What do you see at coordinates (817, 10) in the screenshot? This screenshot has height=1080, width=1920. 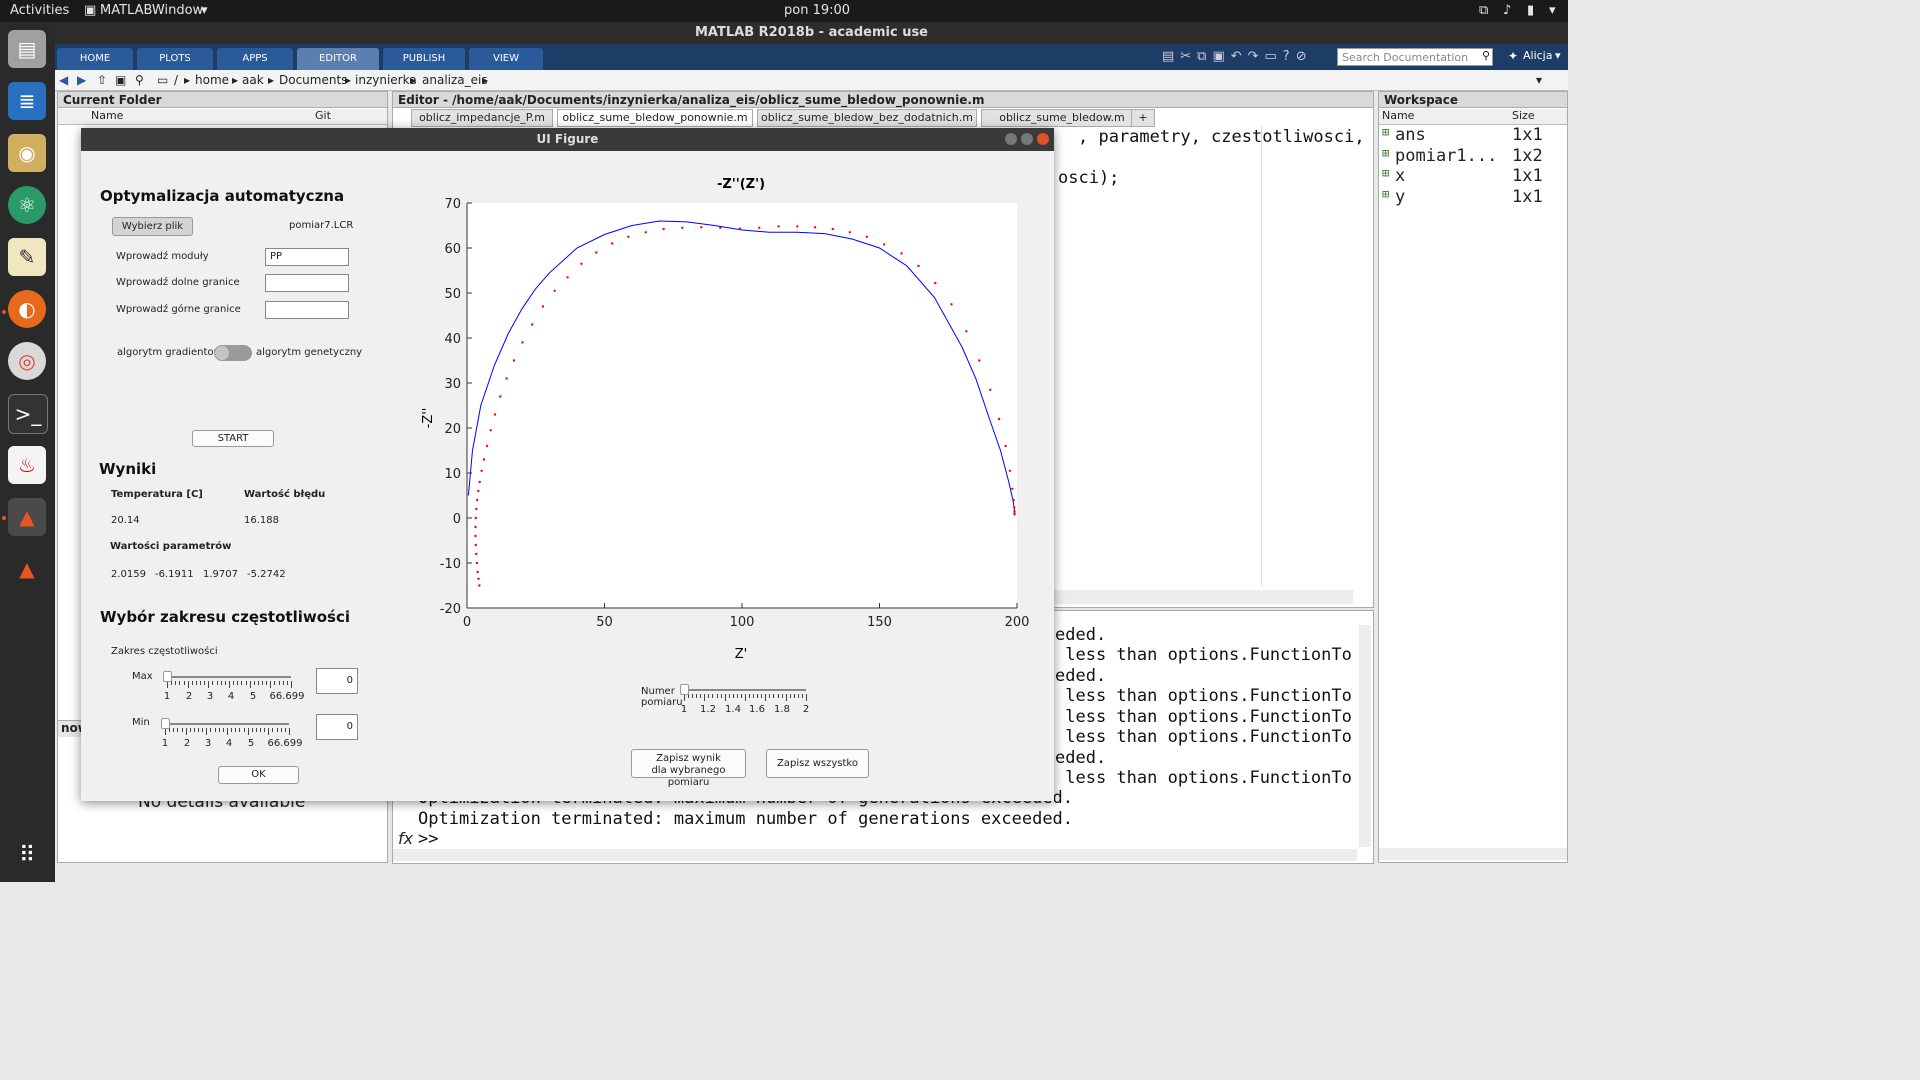 I see `clock: pon 19:00` at bounding box center [817, 10].